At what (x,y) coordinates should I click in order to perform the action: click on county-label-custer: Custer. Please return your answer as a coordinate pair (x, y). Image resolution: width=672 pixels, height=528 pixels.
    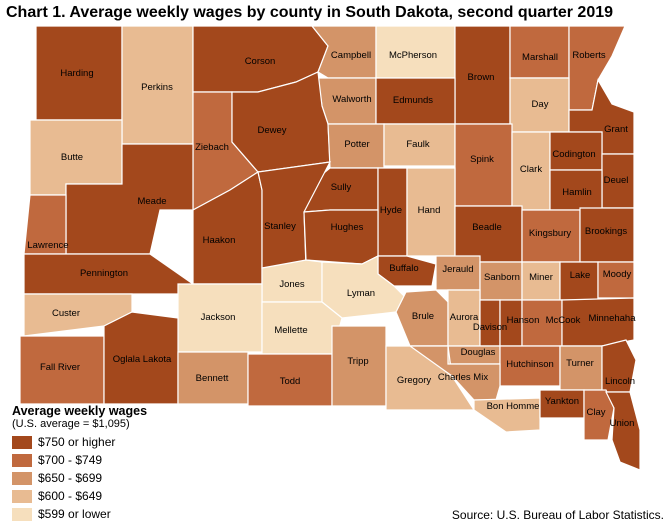
    Looking at the image, I should click on (66, 313).